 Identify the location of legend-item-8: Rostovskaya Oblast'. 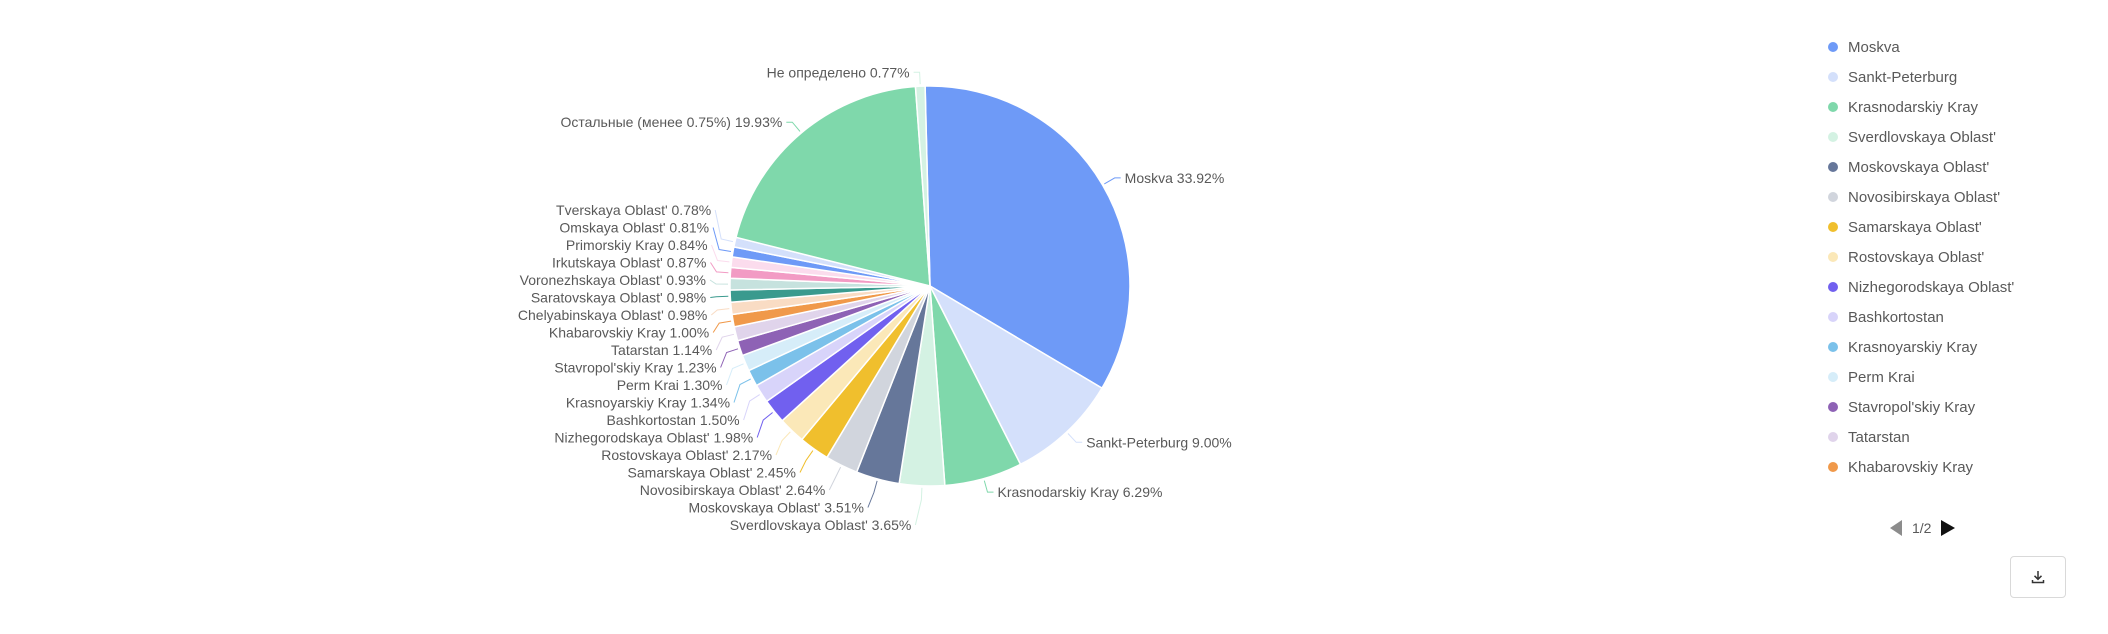
(1958, 257).